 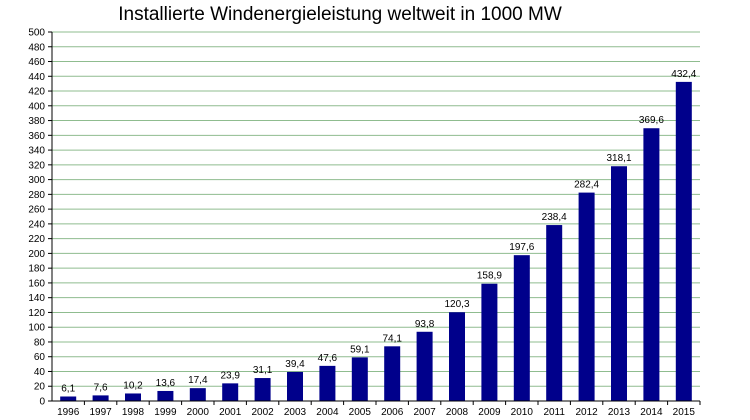 What do you see at coordinates (262, 389) in the screenshot?
I see `bar-2002` at bounding box center [262, 389].